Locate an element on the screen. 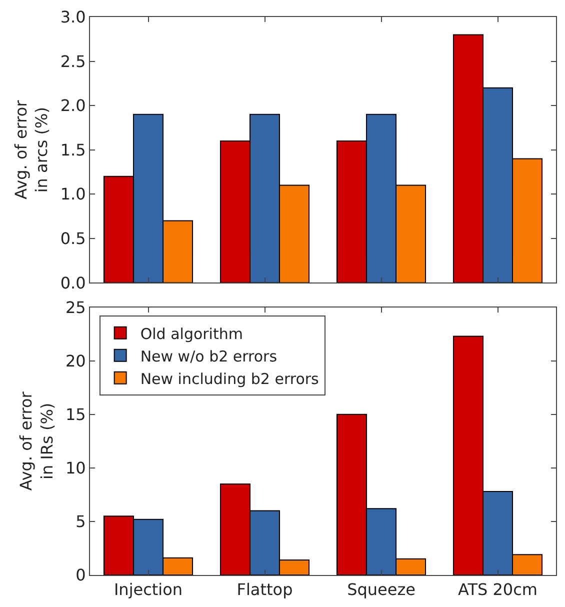 The height and width of the screenshot is (607, 565). y-axis-title: Avg. of error in arcs (%) is located at coordinates (31, 150).